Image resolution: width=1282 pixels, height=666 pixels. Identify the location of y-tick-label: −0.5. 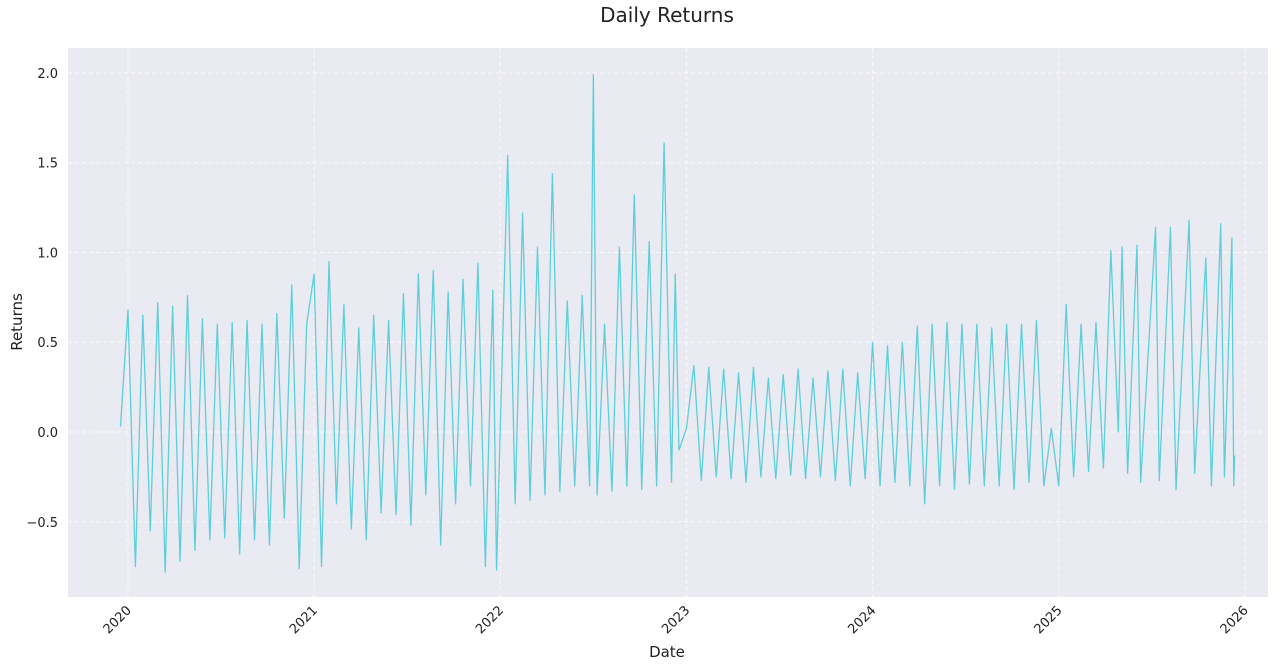
(42, 523).